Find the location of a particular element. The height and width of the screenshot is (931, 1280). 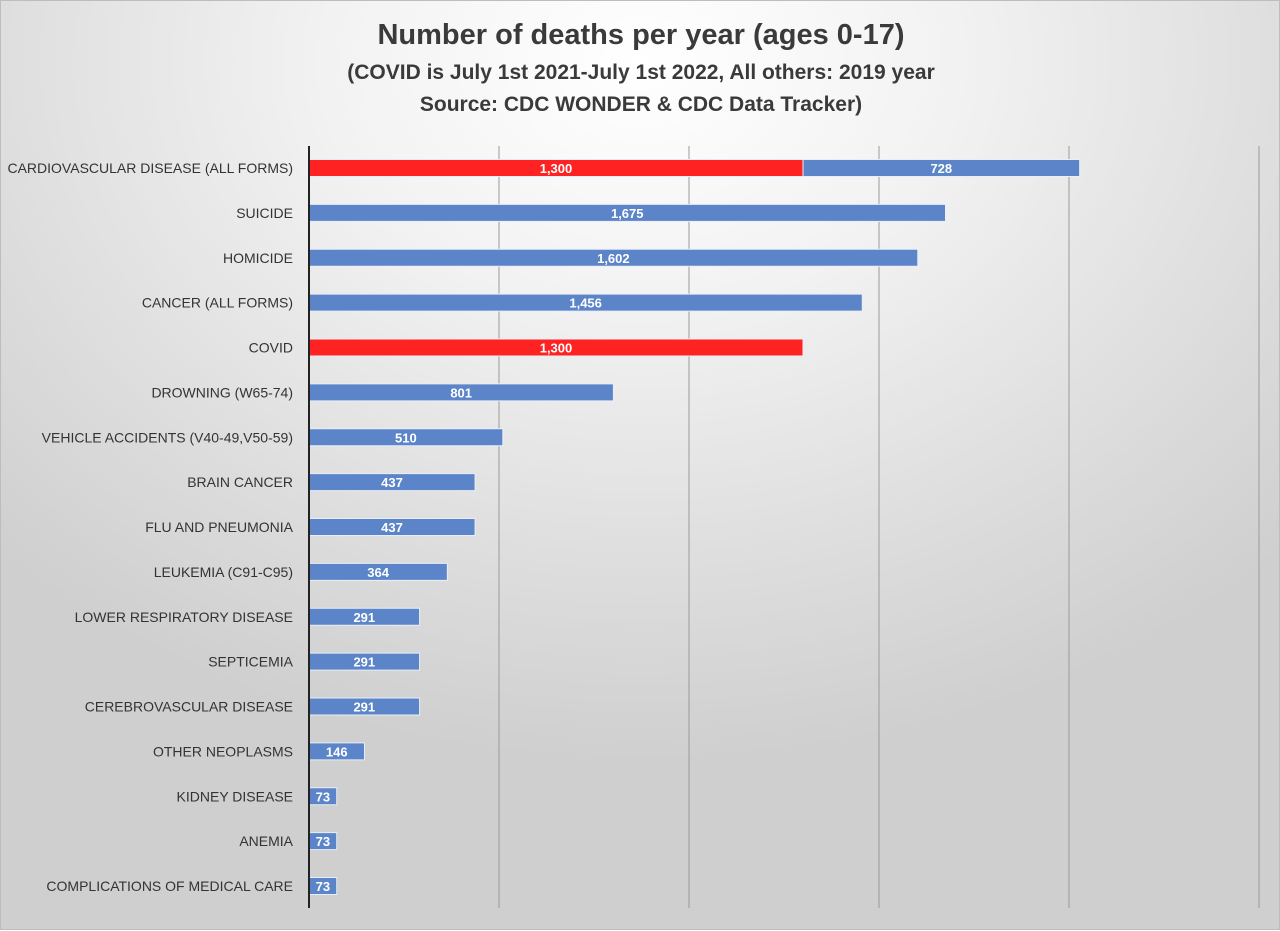

category-label: CARDIOVASCULAR DISEASE (ALL FORMS) is located at coordinates (150, 168).